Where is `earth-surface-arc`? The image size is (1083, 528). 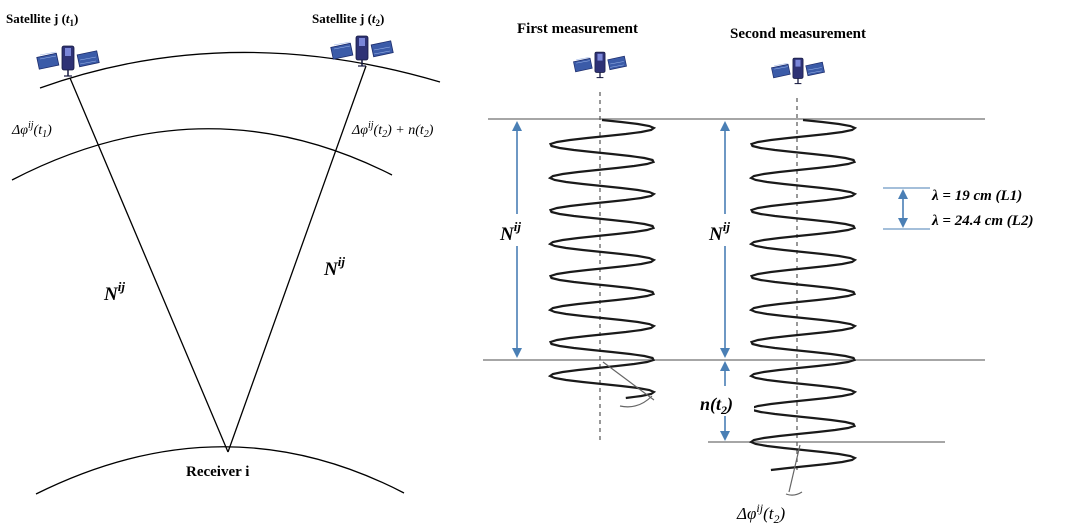 earth-surface-arc is located at coordinates (220, 470).